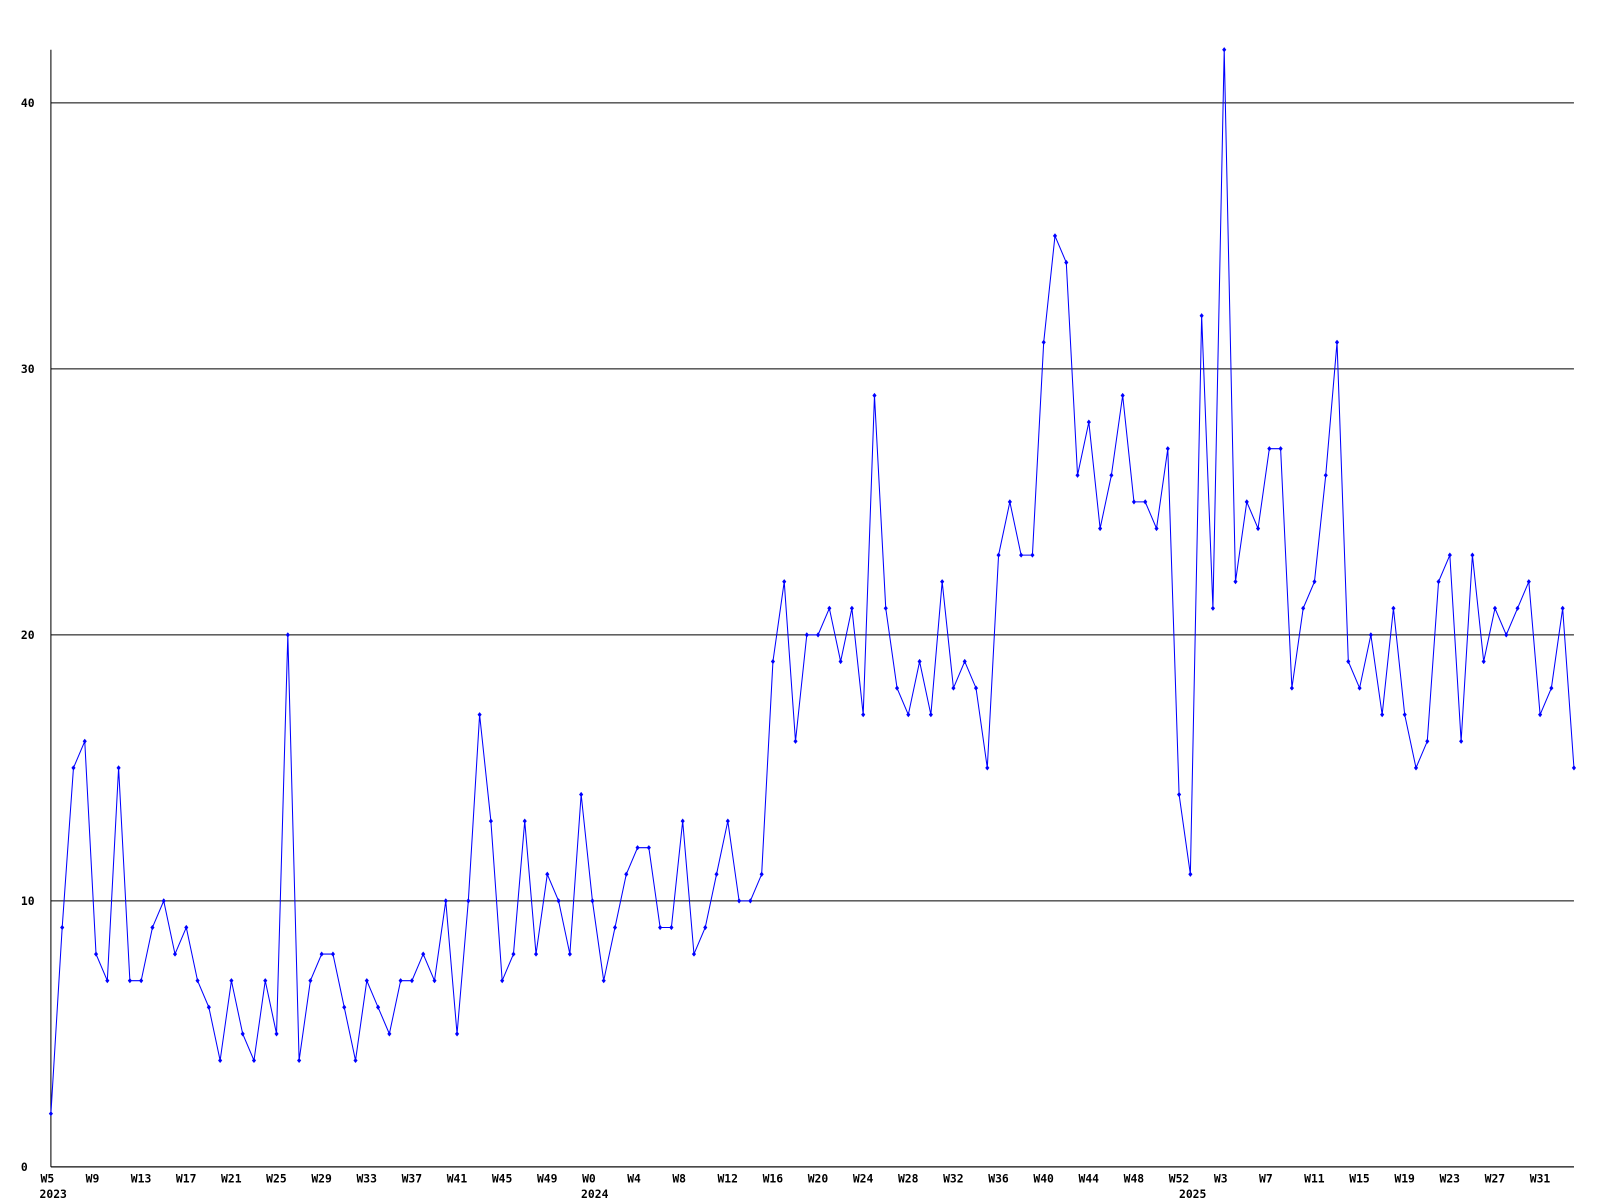  What do you see at coordinates (1266, 1178) in the screenshot?
I see `x-tick-label: W7` at bounding box center [1266, 1178].